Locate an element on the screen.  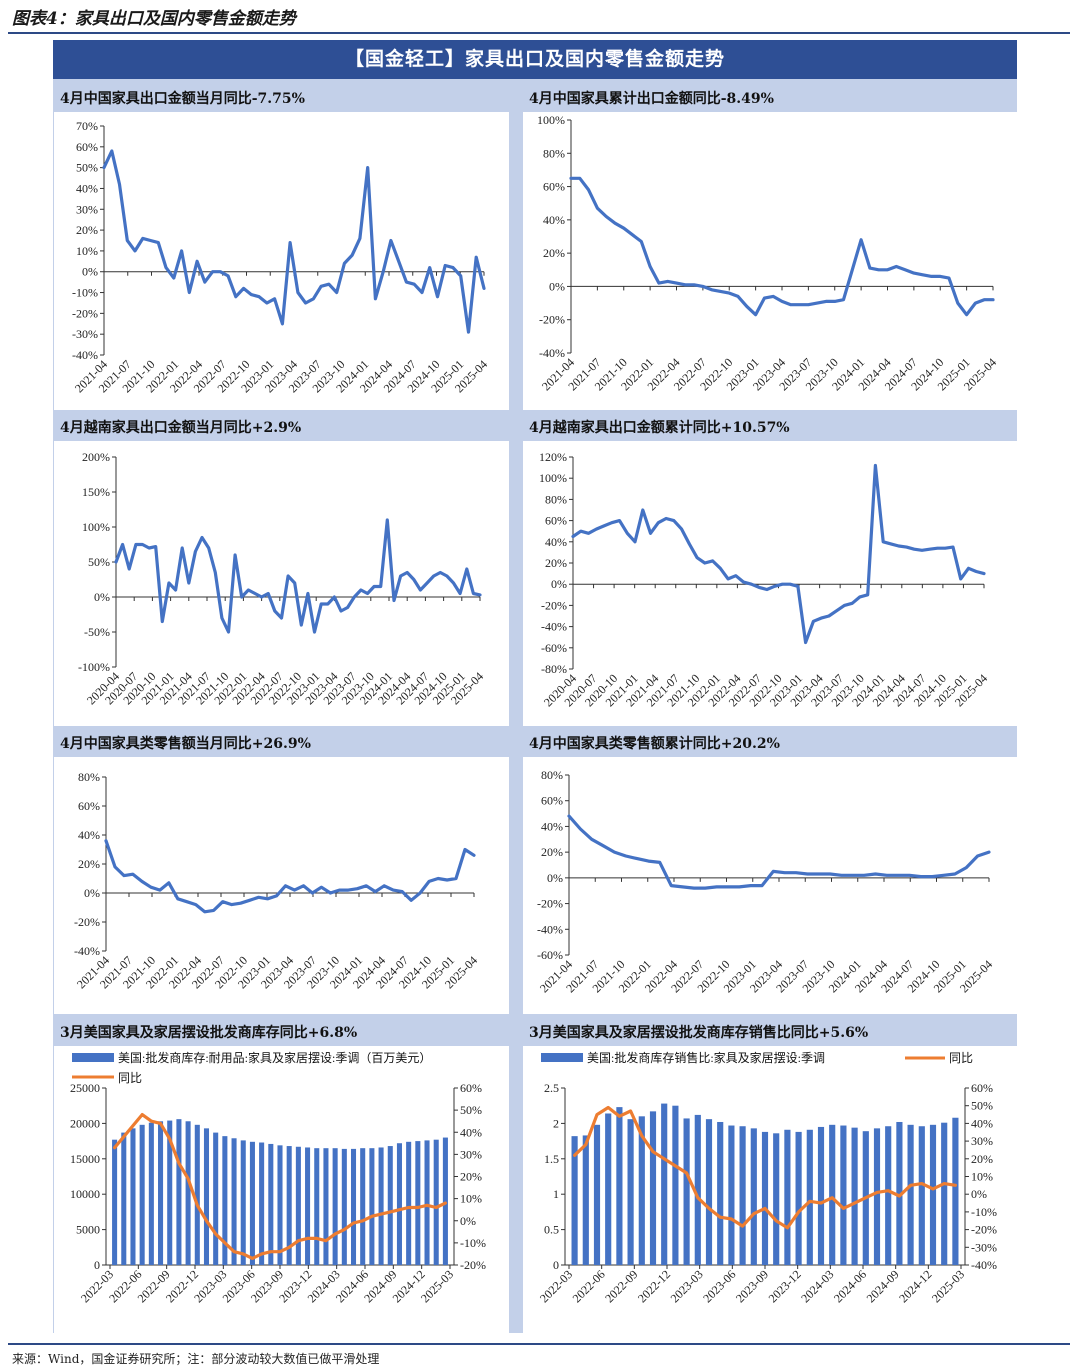
chart2-ytick-label: 80% is located at coordinates (554, 153).